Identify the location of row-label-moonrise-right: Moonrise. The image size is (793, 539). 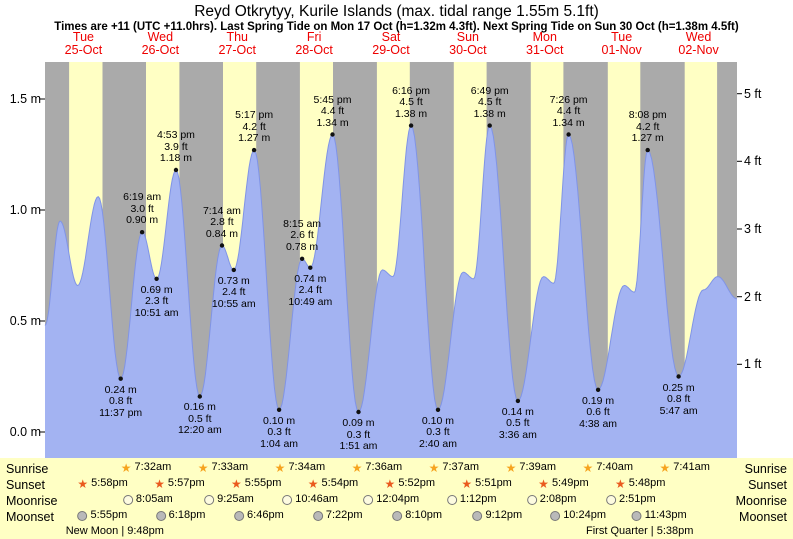
(761, 501).